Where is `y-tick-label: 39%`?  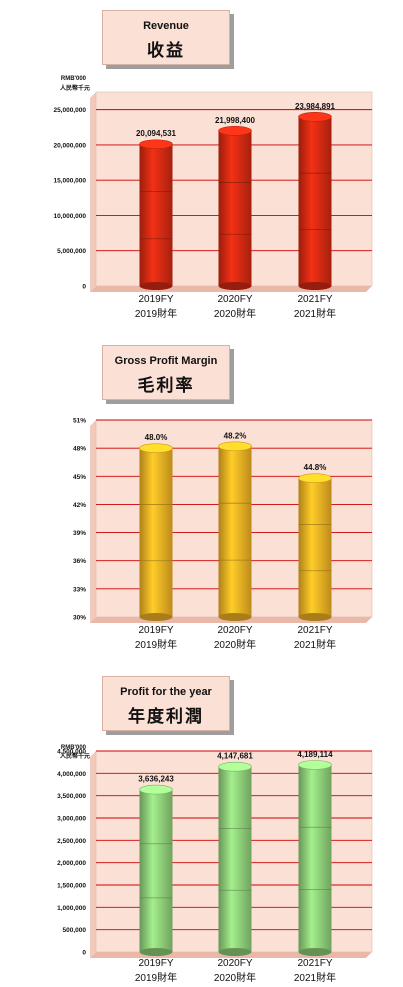
y-tick-label: 39% is located at coordinates (79, 533).